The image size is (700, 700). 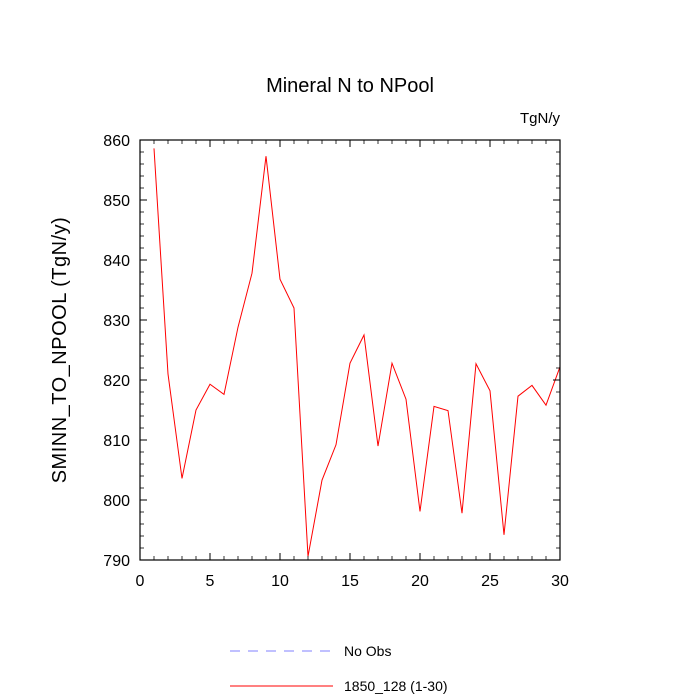 I want to click on y-tick-label: 840, so click(x=116, y=261).